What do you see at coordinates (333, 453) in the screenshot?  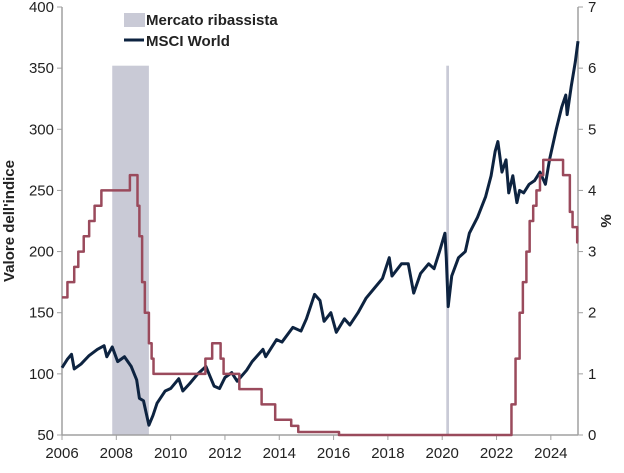 I see `x-tick-label: 2016` at bounding box center [333, 453].